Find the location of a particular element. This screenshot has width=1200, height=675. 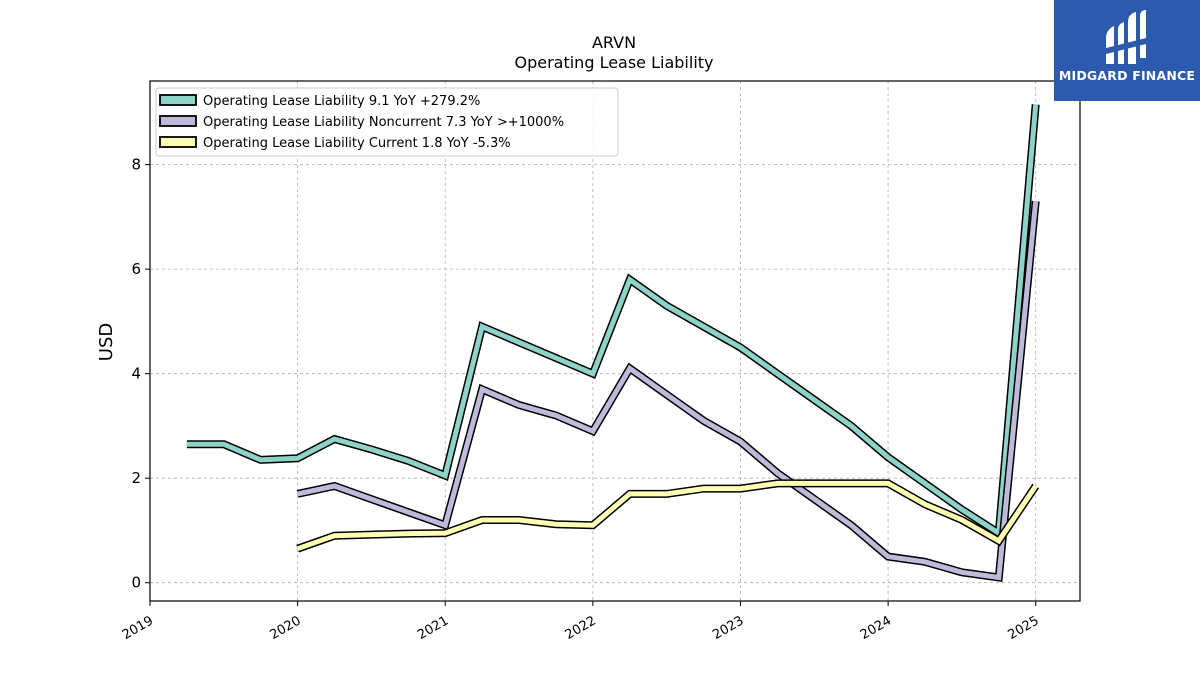

series-line-stroke is located at coordinates (667, 516).